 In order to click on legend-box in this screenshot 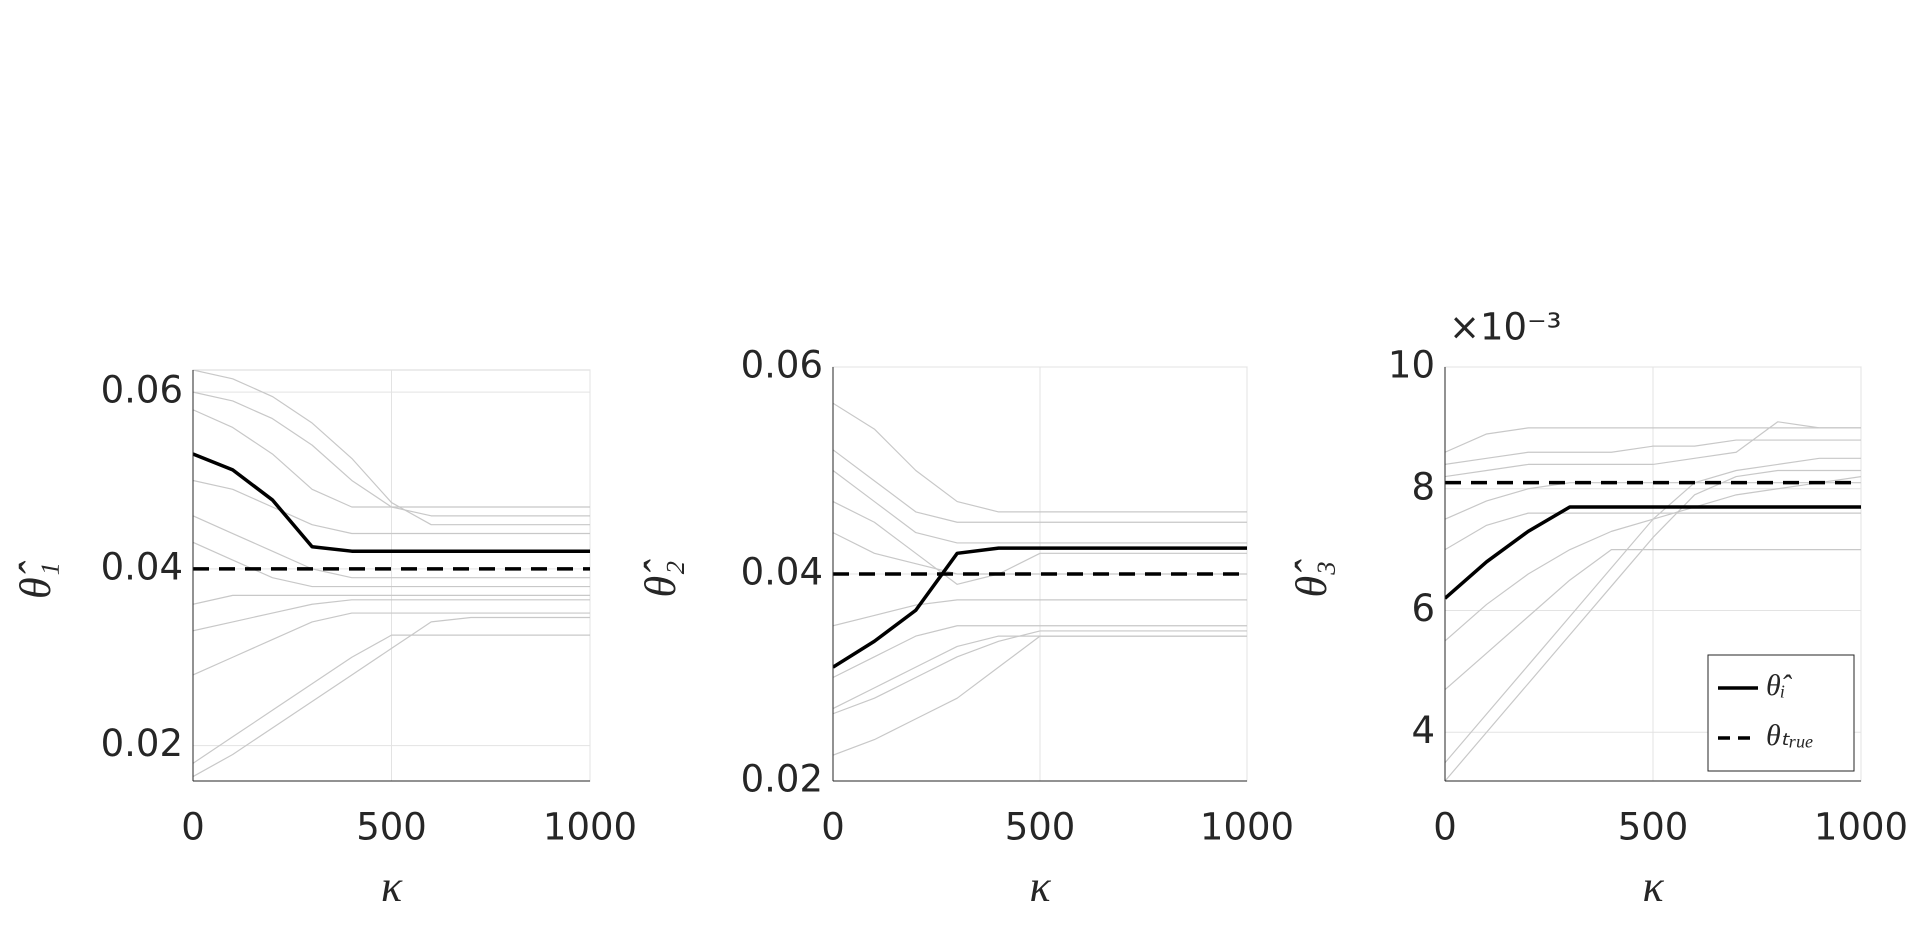, I will do `click(1781, 713)`.